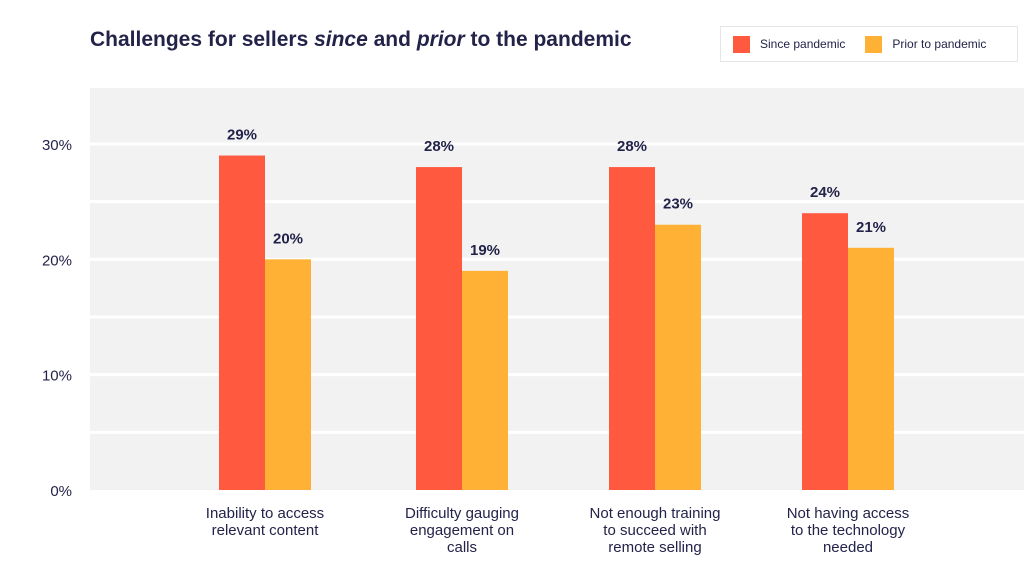 Image resolution: width=1024 pixels, height=576 pixels. What do you see at coordinates (440, 39) in the screenshot?
I see `title-emphasis-prior: prior` at bounding box center [440, 39].